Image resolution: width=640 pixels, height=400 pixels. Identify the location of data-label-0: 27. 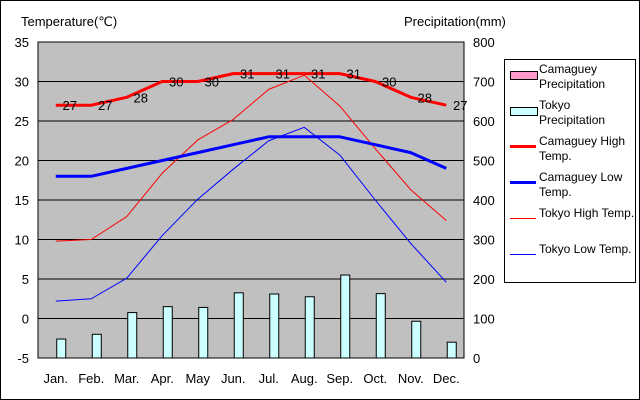
(70, 105).